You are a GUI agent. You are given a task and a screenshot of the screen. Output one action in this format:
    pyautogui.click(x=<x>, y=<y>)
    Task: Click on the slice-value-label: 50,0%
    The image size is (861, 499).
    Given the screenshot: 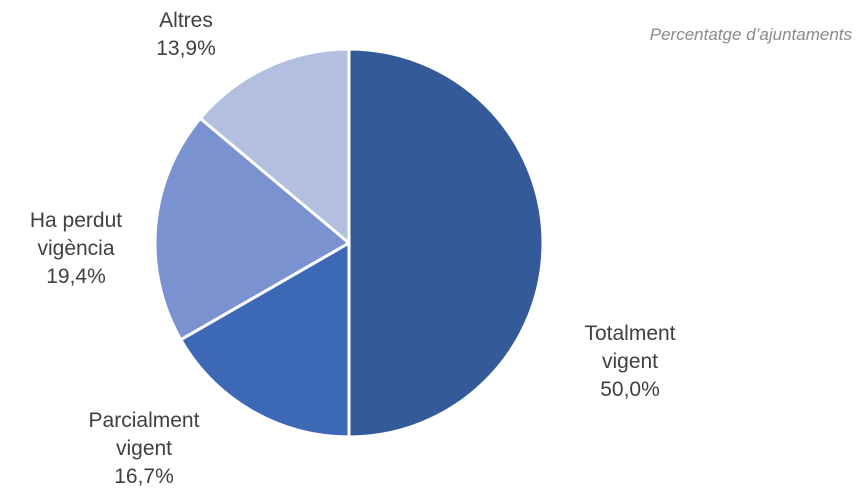 What is the action you would take?
    pyautogui.click(x=630, y=389)
    